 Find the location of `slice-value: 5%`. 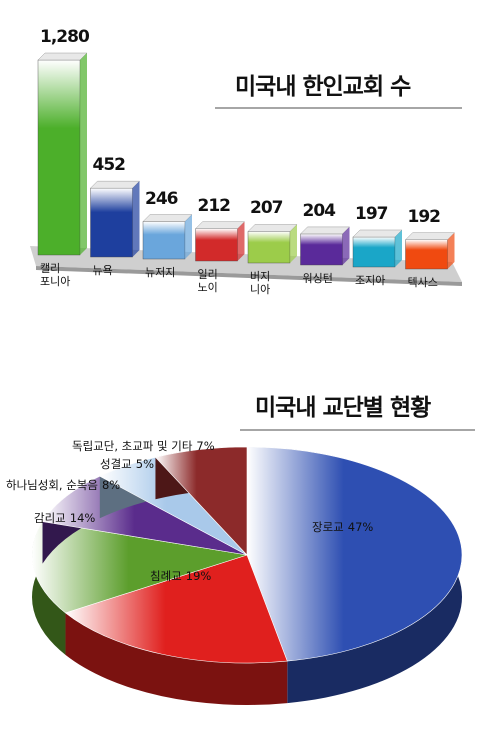

slice-value: 5% is located at coordinates (144, 464).